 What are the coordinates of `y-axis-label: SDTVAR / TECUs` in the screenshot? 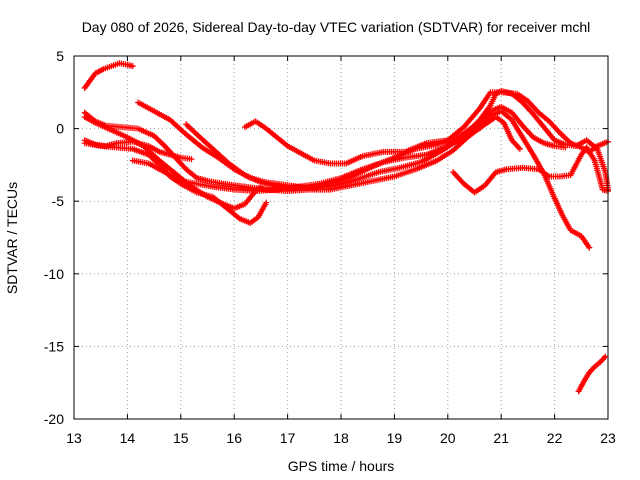 It's located at (12, 238).